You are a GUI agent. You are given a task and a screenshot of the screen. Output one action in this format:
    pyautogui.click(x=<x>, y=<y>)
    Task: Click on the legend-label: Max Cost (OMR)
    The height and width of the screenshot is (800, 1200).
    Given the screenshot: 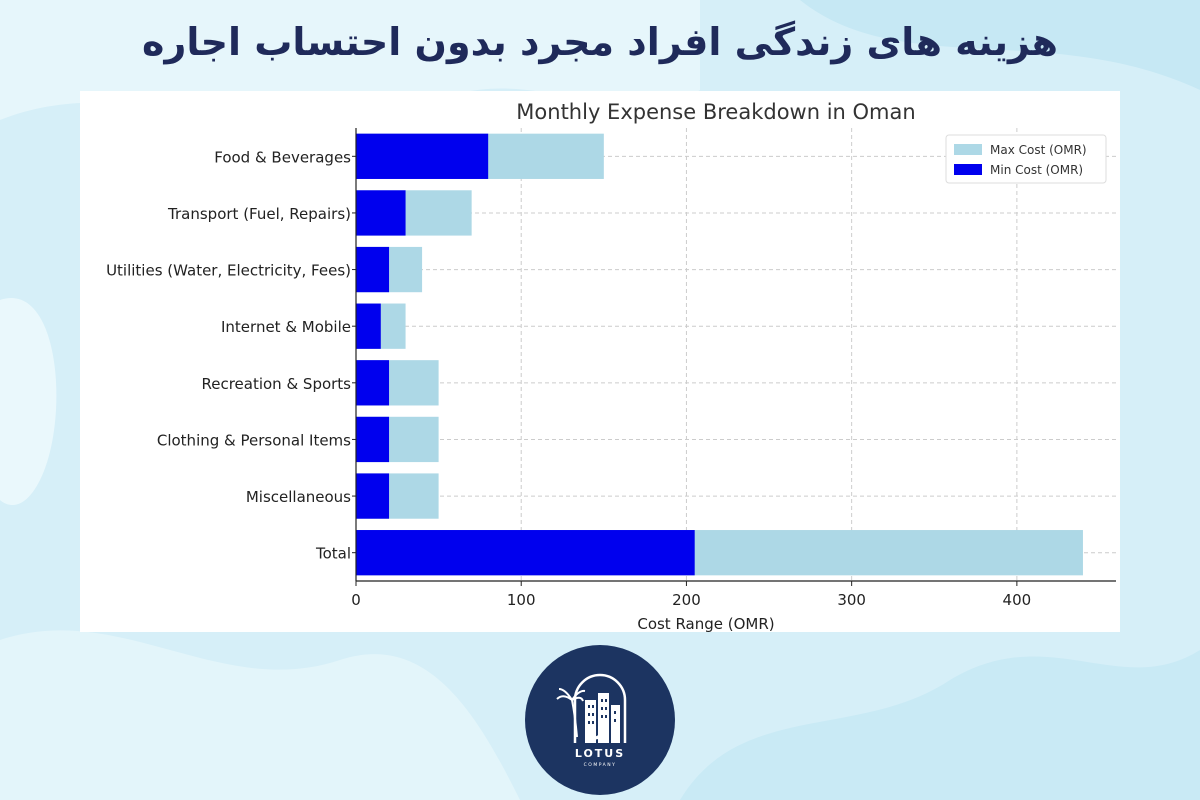 What is the action you would take?
    pyautogui.click(x=1038, y=150)
    